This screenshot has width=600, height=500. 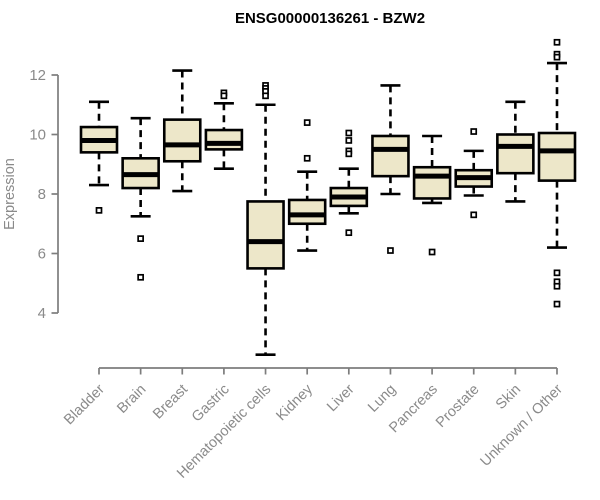 What do you see at coordinates (42, 254) in the screenshot?
I see `y-tick-label: 6` at bounding box center [42, 254].